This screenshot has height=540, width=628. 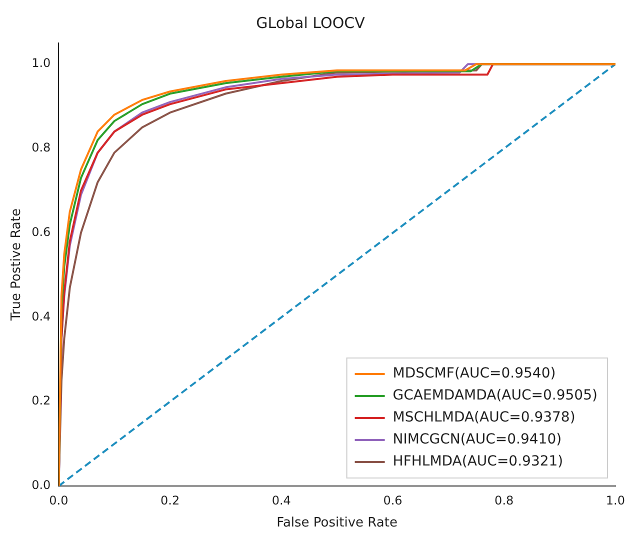 What do you see at coordinates (484, 418) in the screenshot?
I see `legend-label: MSCHLMDA(AUC=0.9378)` at bounding box center [484, 418].